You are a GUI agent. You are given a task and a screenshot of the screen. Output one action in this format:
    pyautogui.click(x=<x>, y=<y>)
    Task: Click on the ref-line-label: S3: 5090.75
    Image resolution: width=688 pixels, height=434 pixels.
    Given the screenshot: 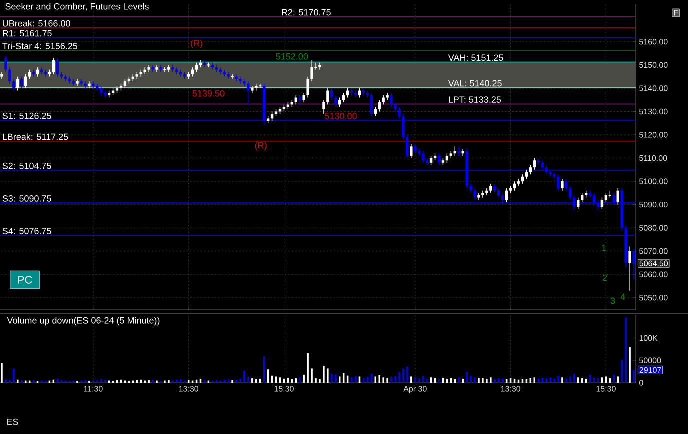 What is the action you would take?
    pyautogui.click(x=27, y=198)
    